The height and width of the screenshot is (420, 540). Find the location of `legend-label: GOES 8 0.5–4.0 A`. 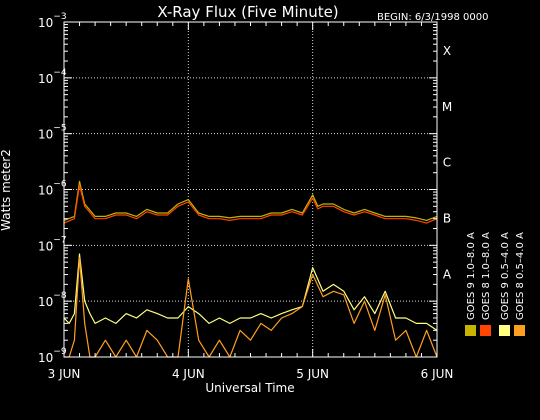

legend-label: GOES 8 0.5–4.0 A is located at coordinates (520, 276).